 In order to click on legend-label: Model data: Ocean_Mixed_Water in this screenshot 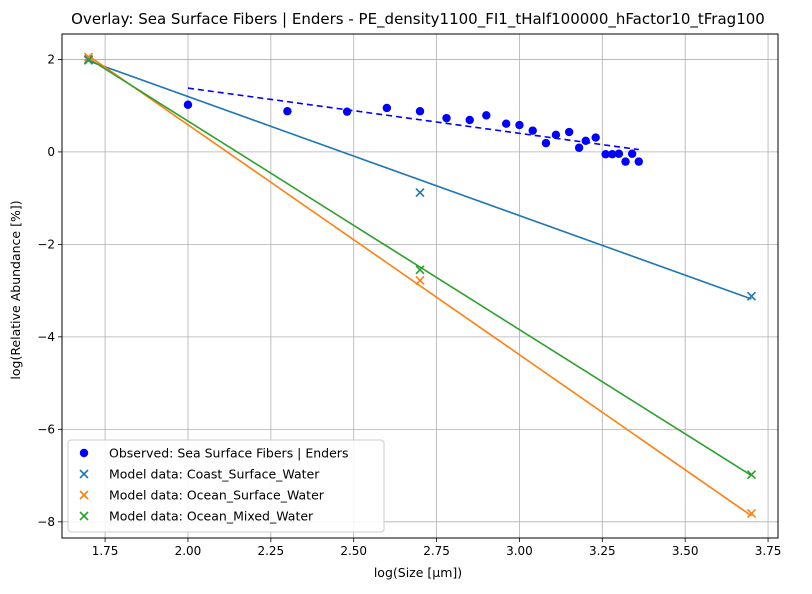, I will do `click(211, 516)`.